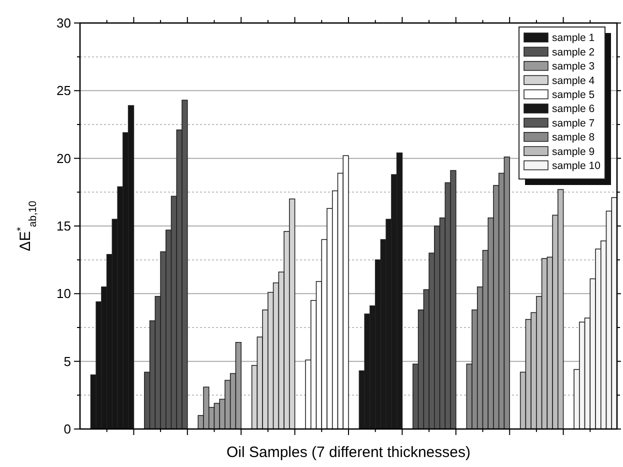 This screenshot has width=623, height=467. What do you see at coordinates (63, 294) in the screenshot?
I see `y-tick-label: 10` at bounding box center [63, 294].